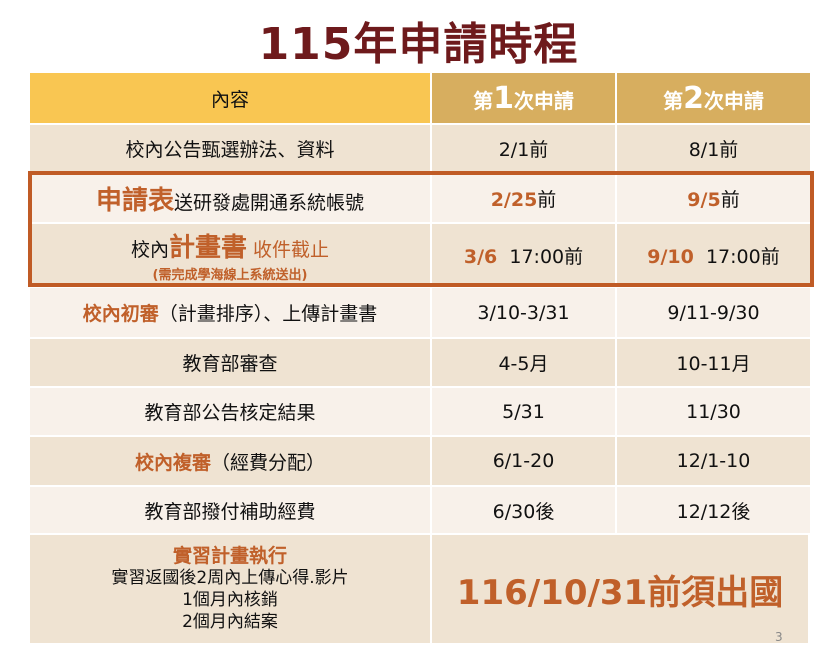 The height and width of the screenshot is (652, 837). I want to click on table-row: 教育部公告核定結果 5/31 11/30, so click(420, 412).